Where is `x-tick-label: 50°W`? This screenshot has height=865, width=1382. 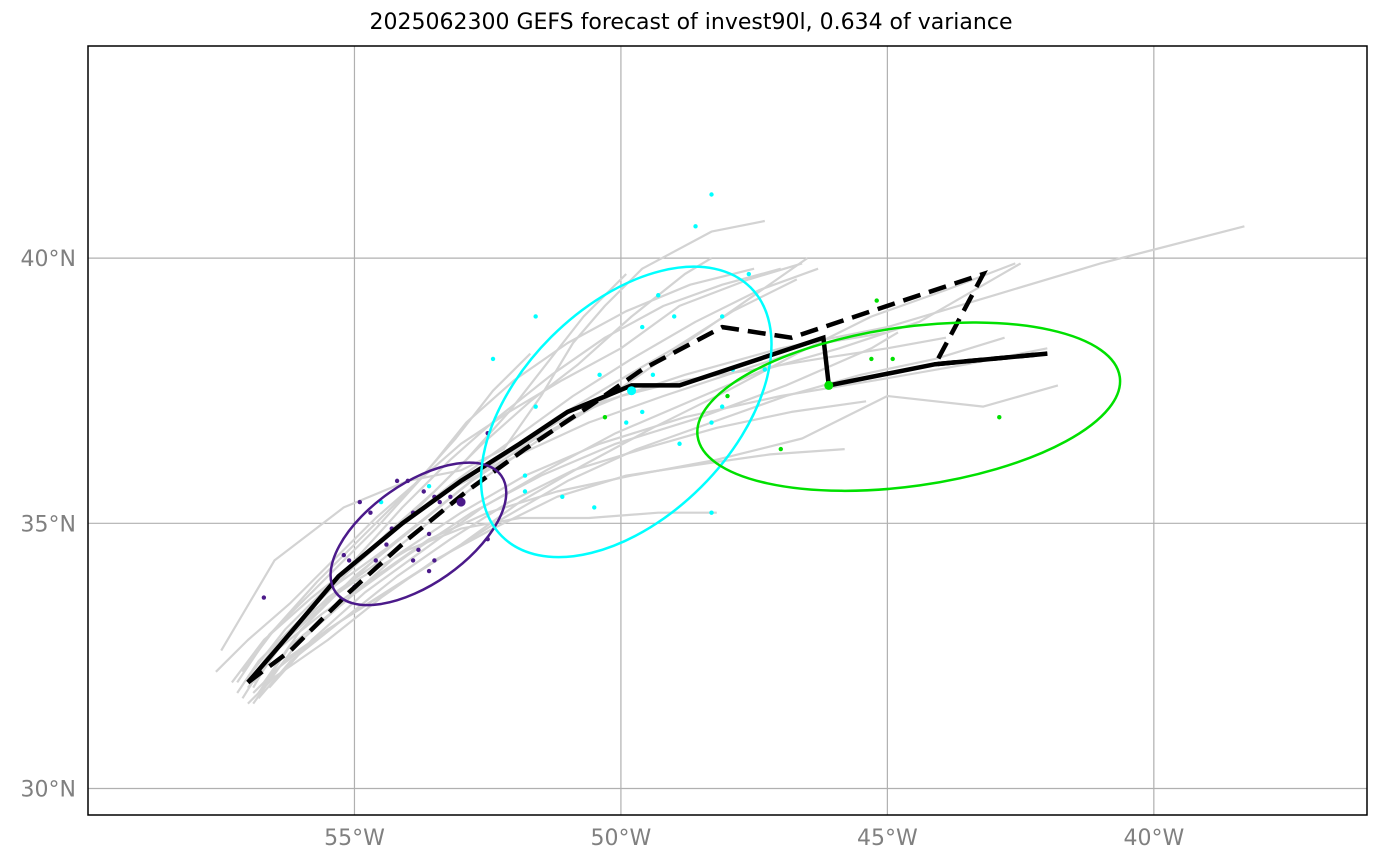 x-tick-label: 50°W is located at coordinates (621, 838).